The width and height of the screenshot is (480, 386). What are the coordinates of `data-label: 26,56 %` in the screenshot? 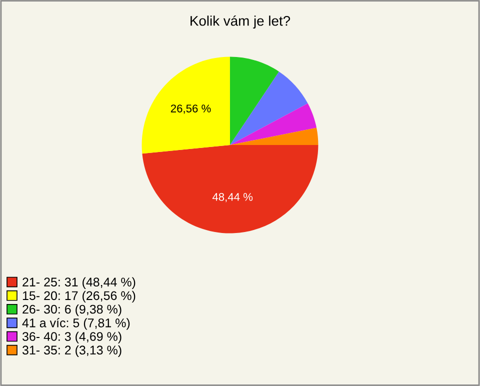 It's located at (190, 109).